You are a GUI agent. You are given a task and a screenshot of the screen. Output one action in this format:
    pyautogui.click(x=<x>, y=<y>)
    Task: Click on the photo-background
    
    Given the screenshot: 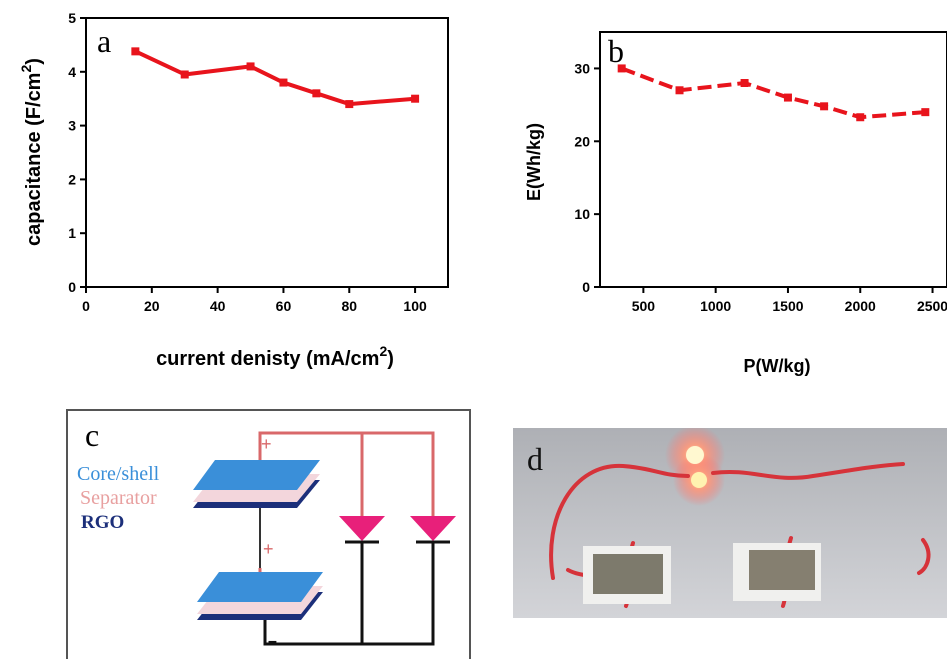 What is the action you would take?
    pyautogui.click(x=730, y=523)
    